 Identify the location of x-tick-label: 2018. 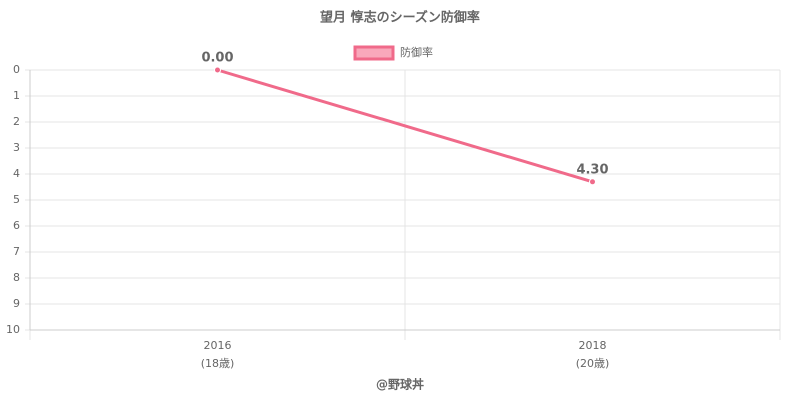
(593, 345).